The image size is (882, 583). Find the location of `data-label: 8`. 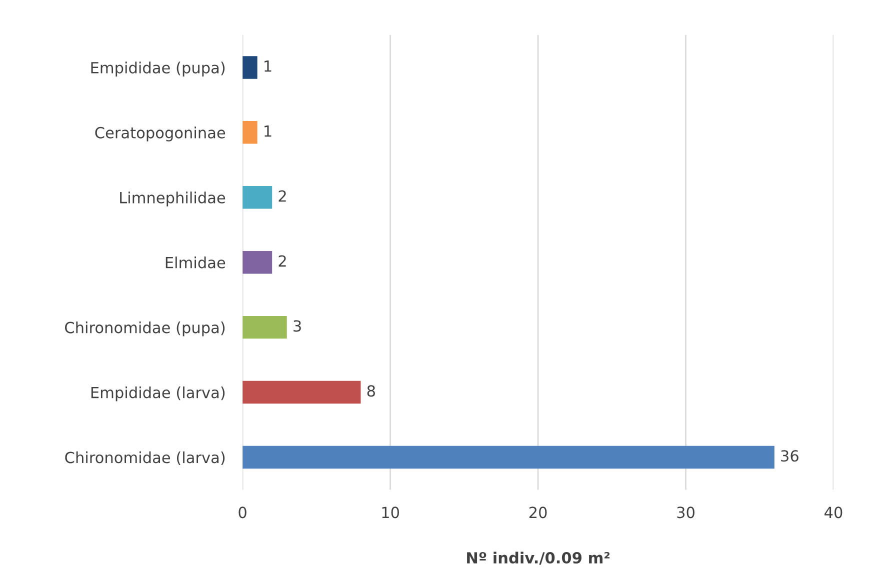

data-label: 8 is located at coordinates (371, 391).